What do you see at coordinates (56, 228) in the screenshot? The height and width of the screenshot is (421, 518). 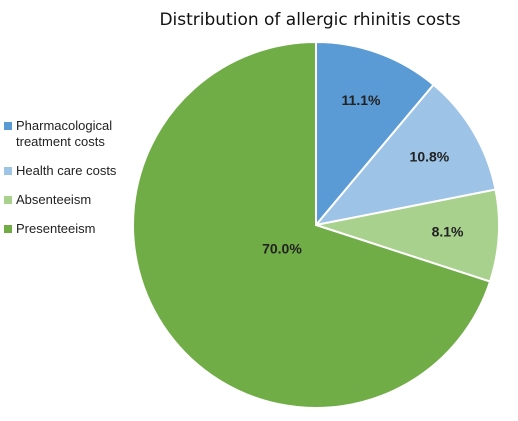 I see `legend-label: Presenteeism` at bounding box center [56, 228].